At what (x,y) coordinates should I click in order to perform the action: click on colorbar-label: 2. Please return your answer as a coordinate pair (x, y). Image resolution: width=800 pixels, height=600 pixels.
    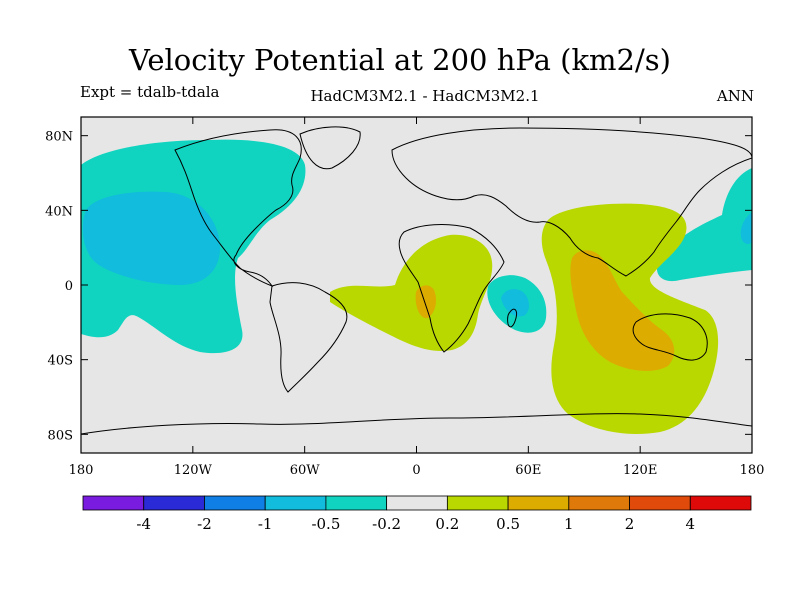
    Looking at the image, I should click on (630, 524).